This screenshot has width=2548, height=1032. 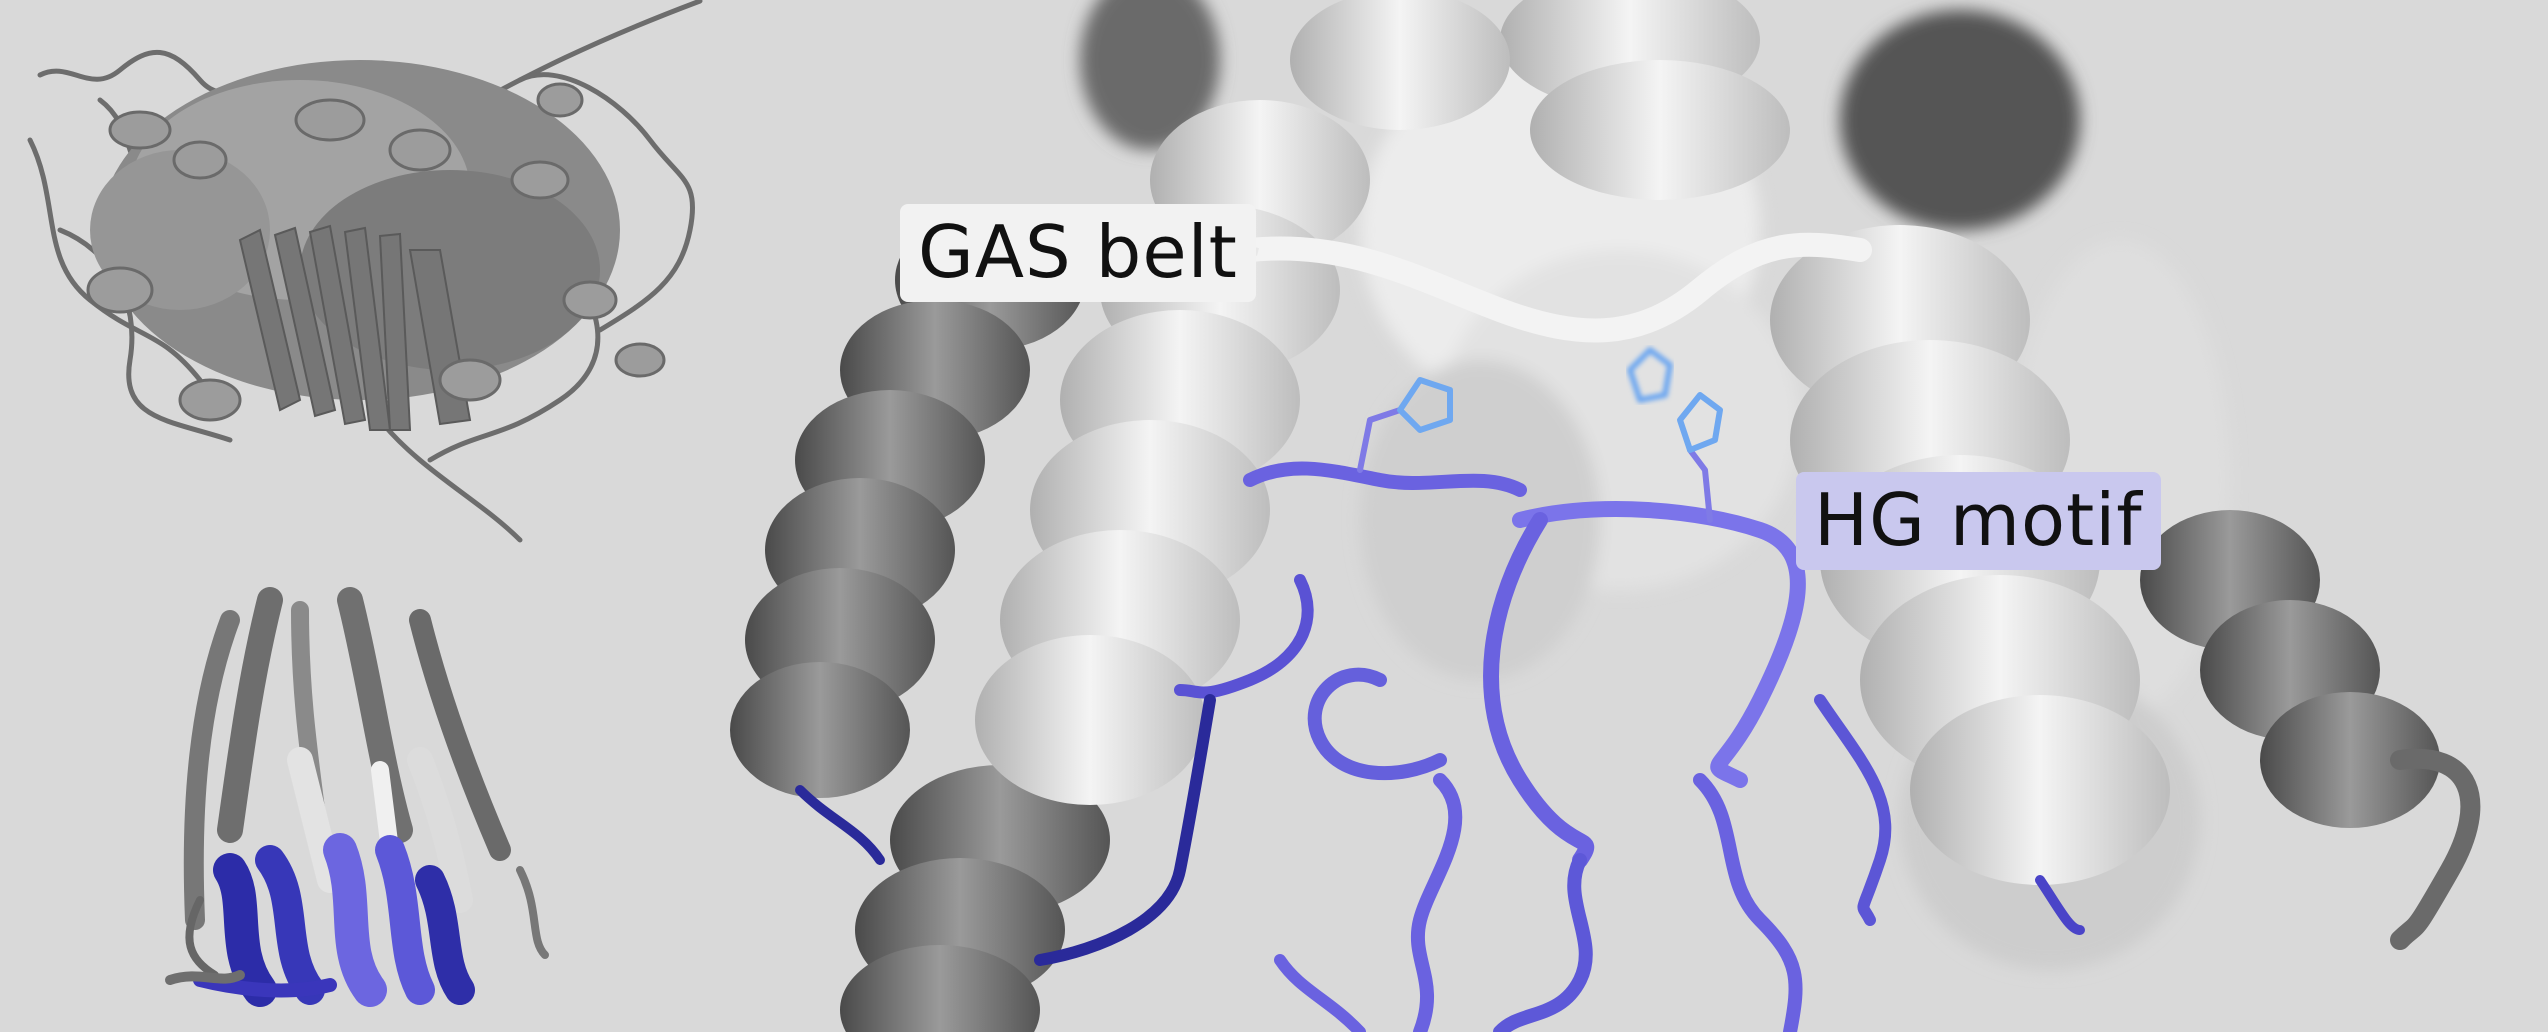 I want to click on gas-belt-label: GAS belt, so click(x=1078, y=253).